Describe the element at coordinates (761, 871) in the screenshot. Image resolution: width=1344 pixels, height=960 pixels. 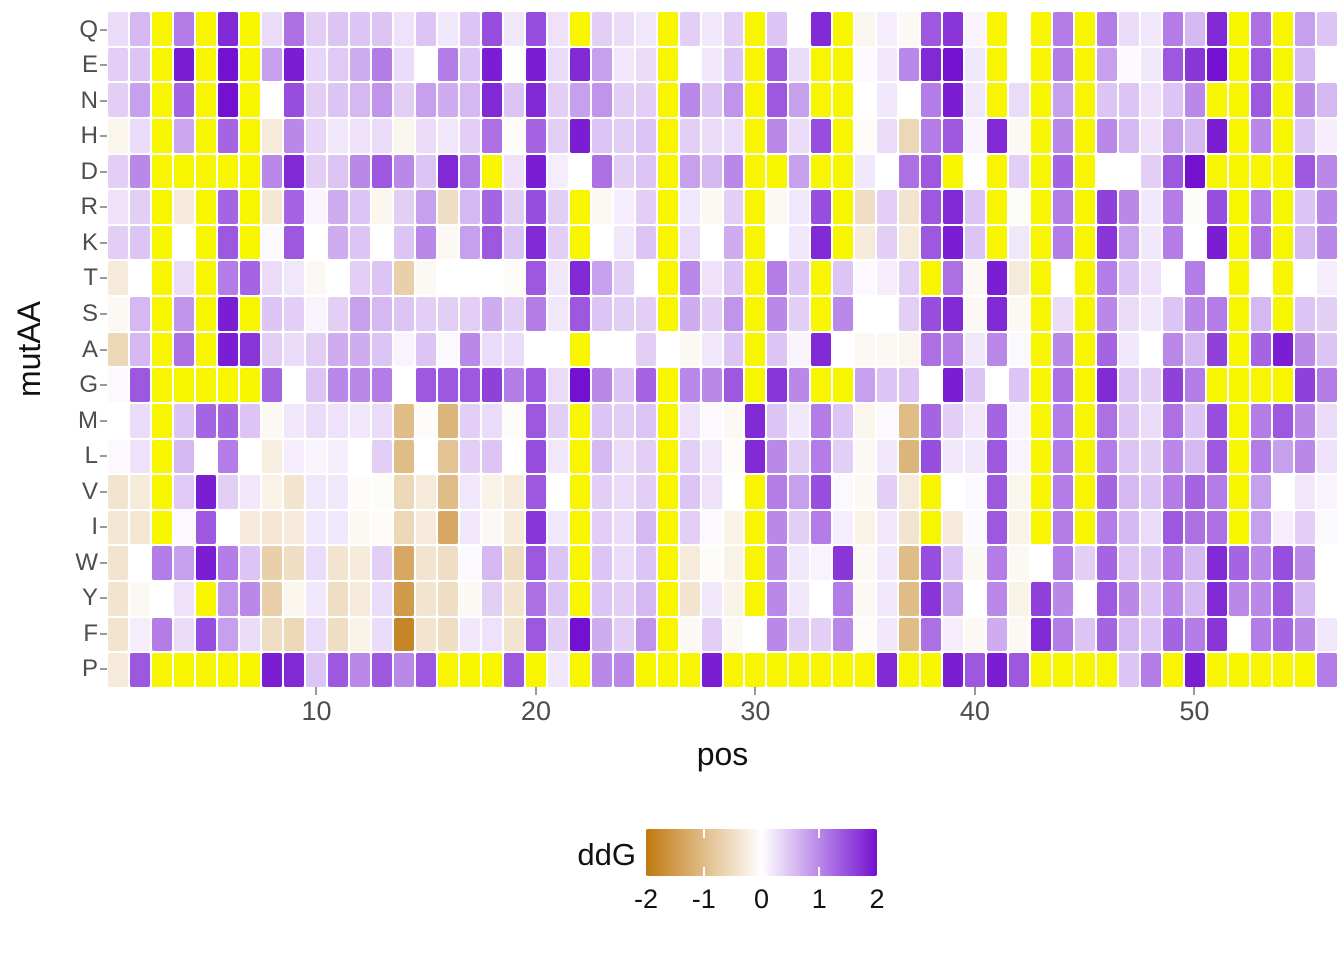
I see `legend-tick-notch` at that location.